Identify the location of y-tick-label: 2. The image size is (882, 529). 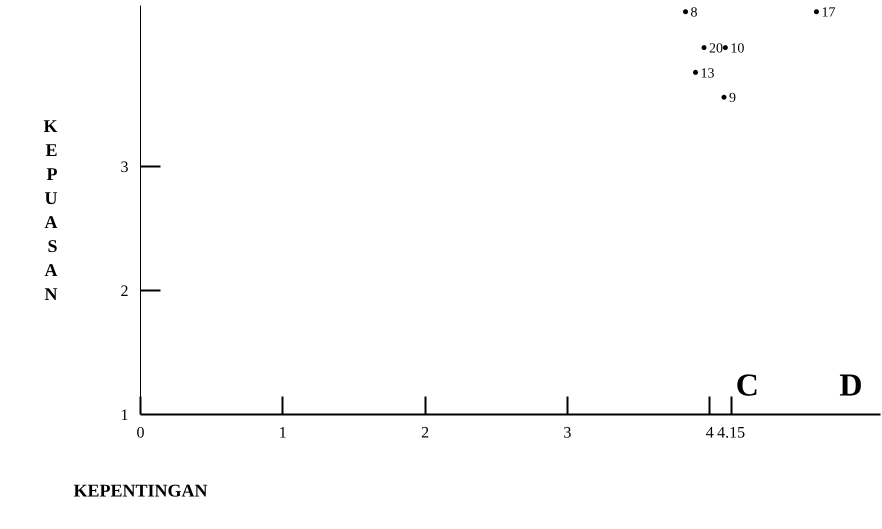
(124, 291).